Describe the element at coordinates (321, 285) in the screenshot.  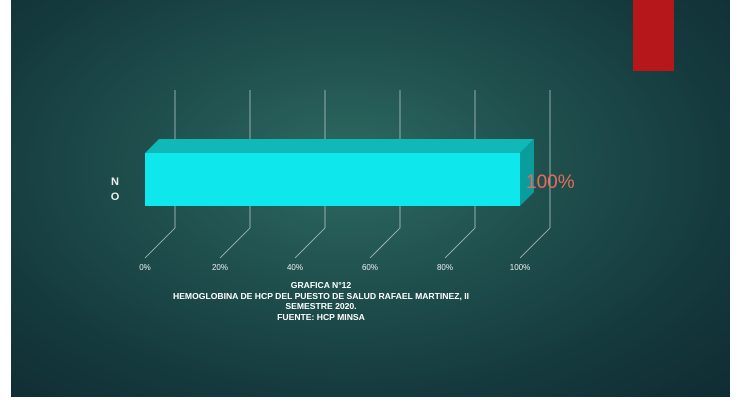
I see `caption-line-1: GRAFICA N°12` at that location.